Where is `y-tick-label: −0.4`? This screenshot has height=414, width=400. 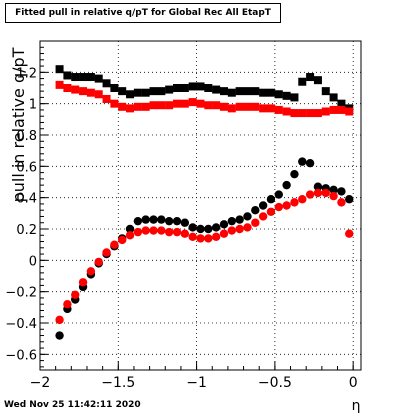
y-tick-label: −0.4 is located at coordinates (21, 324).